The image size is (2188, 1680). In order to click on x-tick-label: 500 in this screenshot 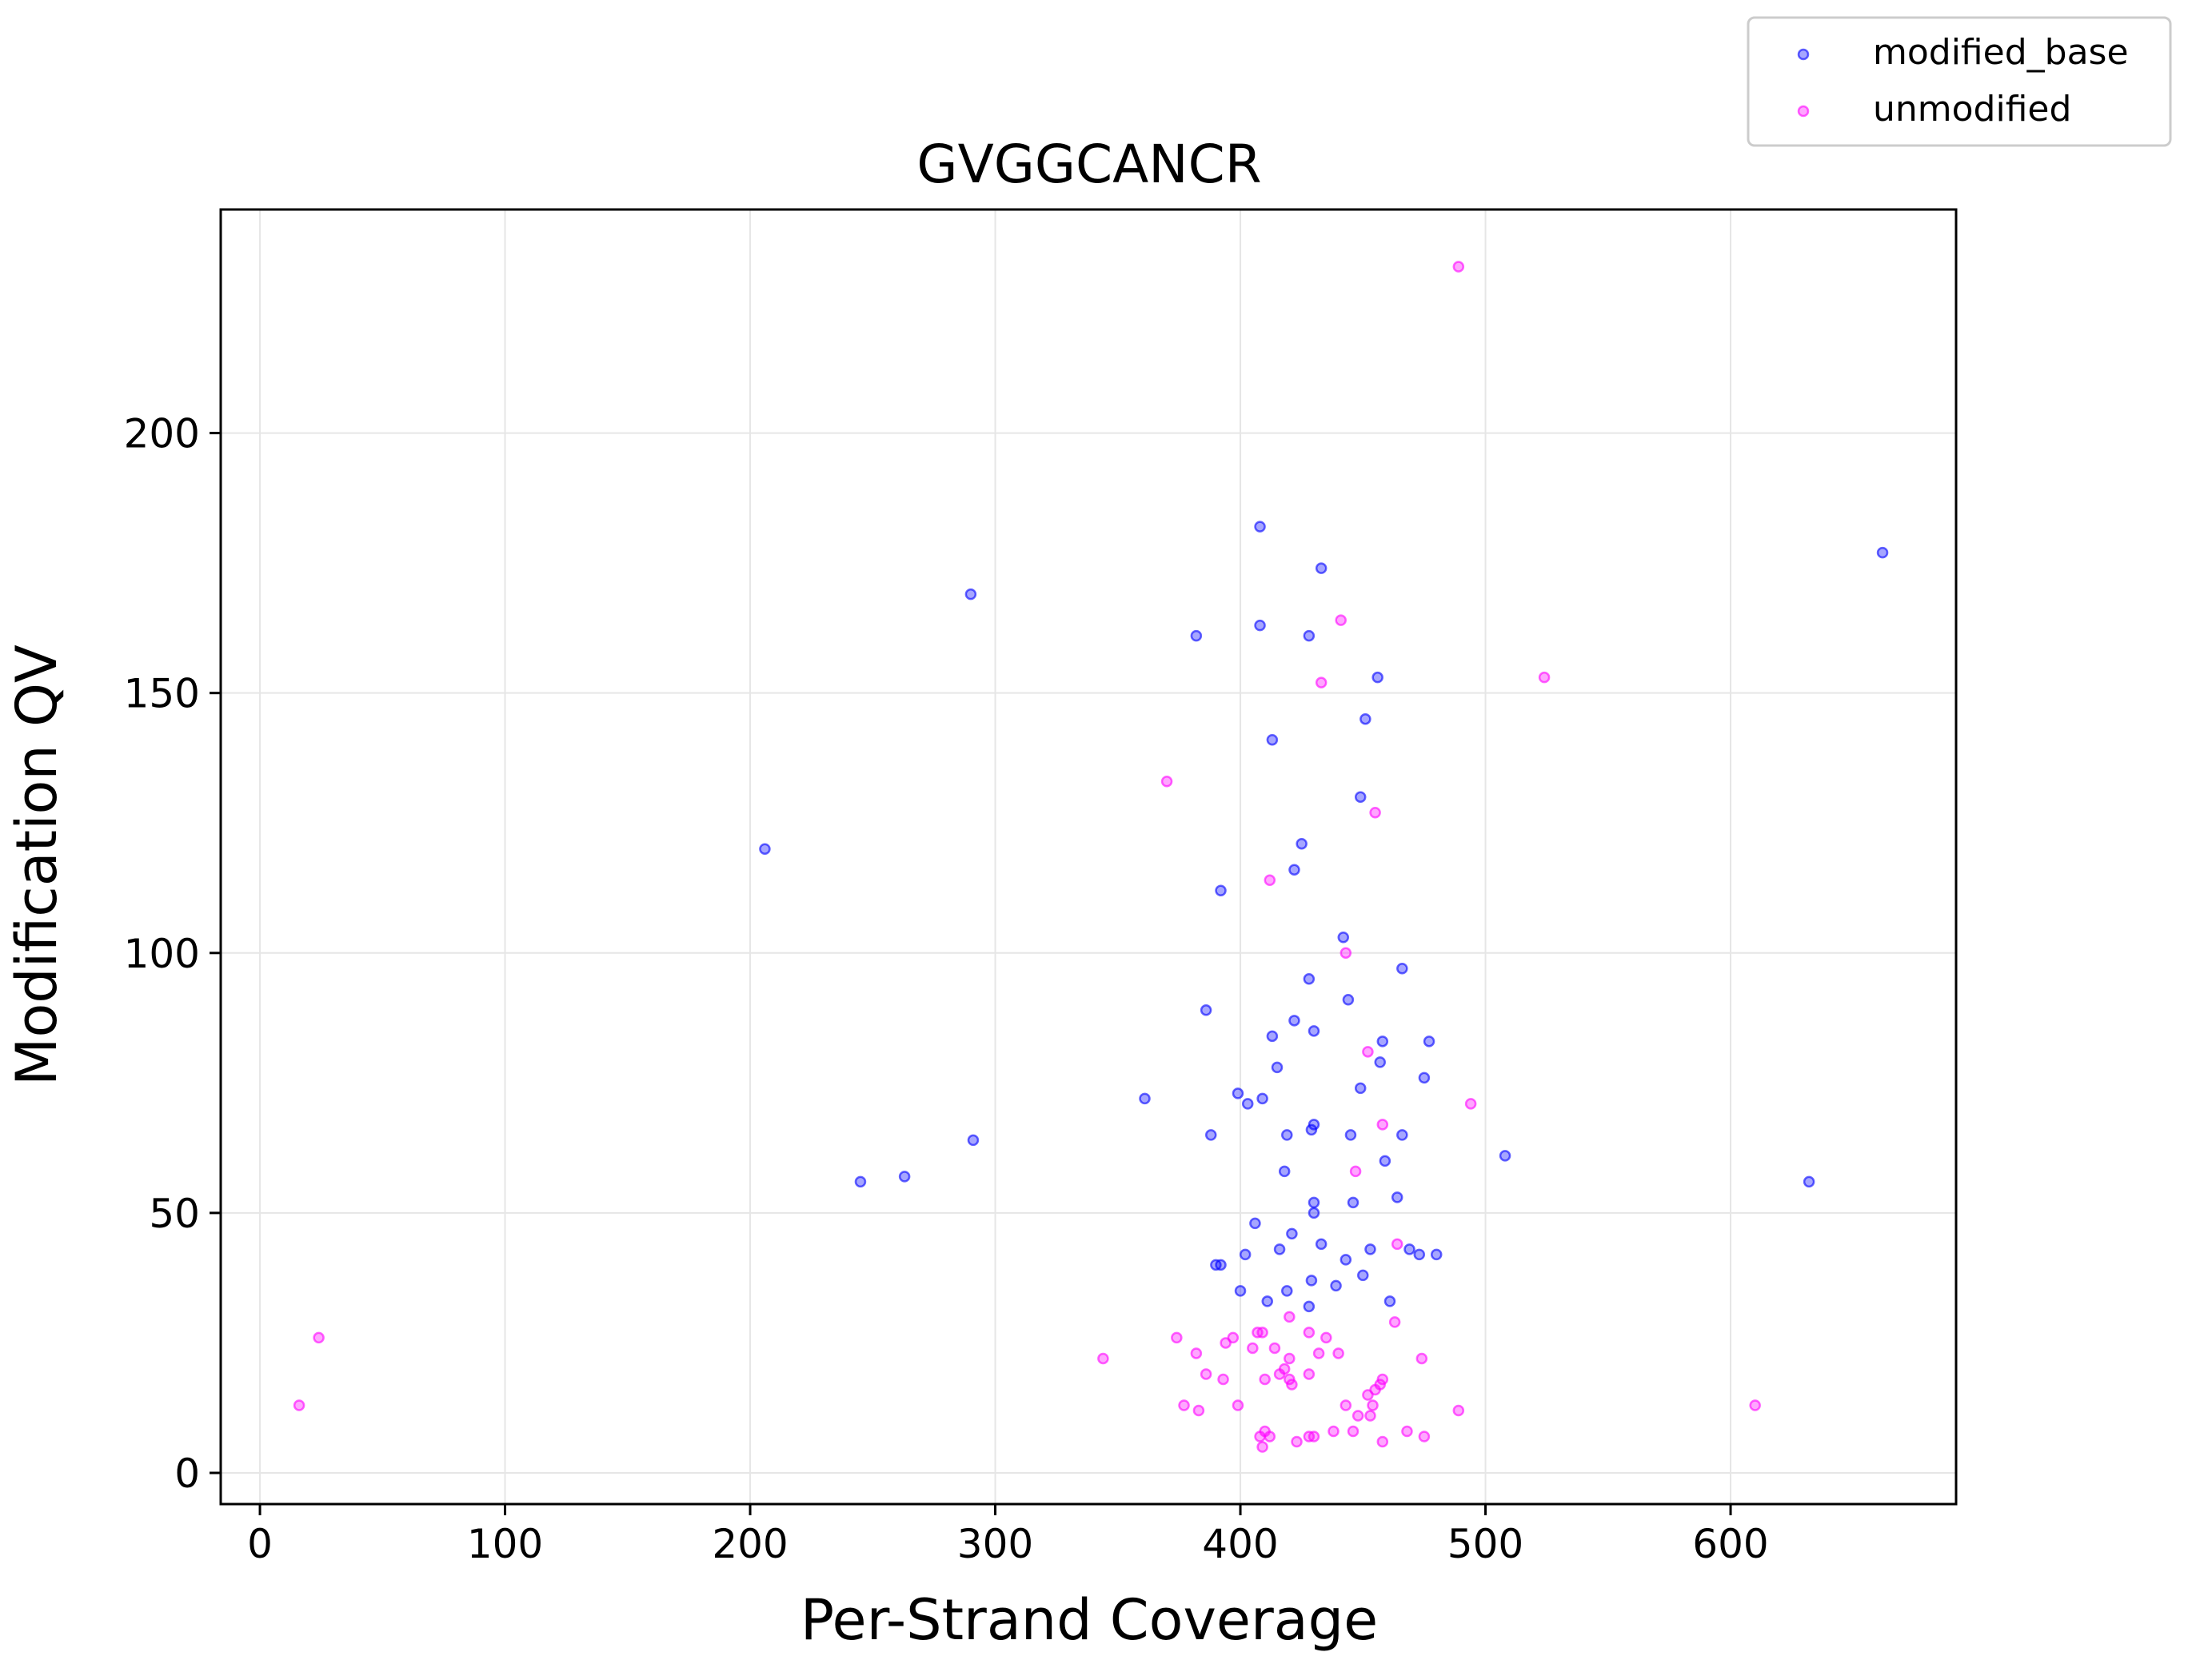, I will do `click(1485, 1544)`.